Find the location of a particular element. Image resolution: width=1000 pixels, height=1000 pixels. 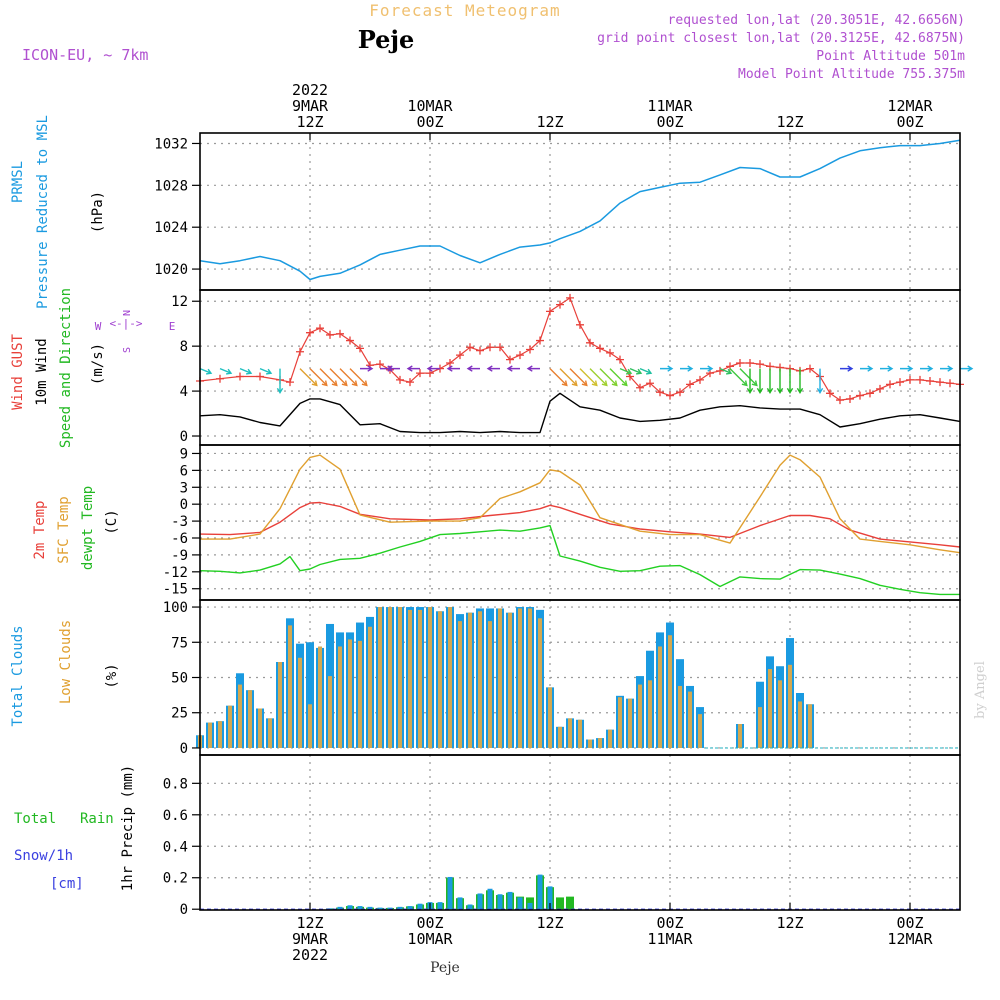

y-tick-label: 3 is located at coordinates (184, 488).